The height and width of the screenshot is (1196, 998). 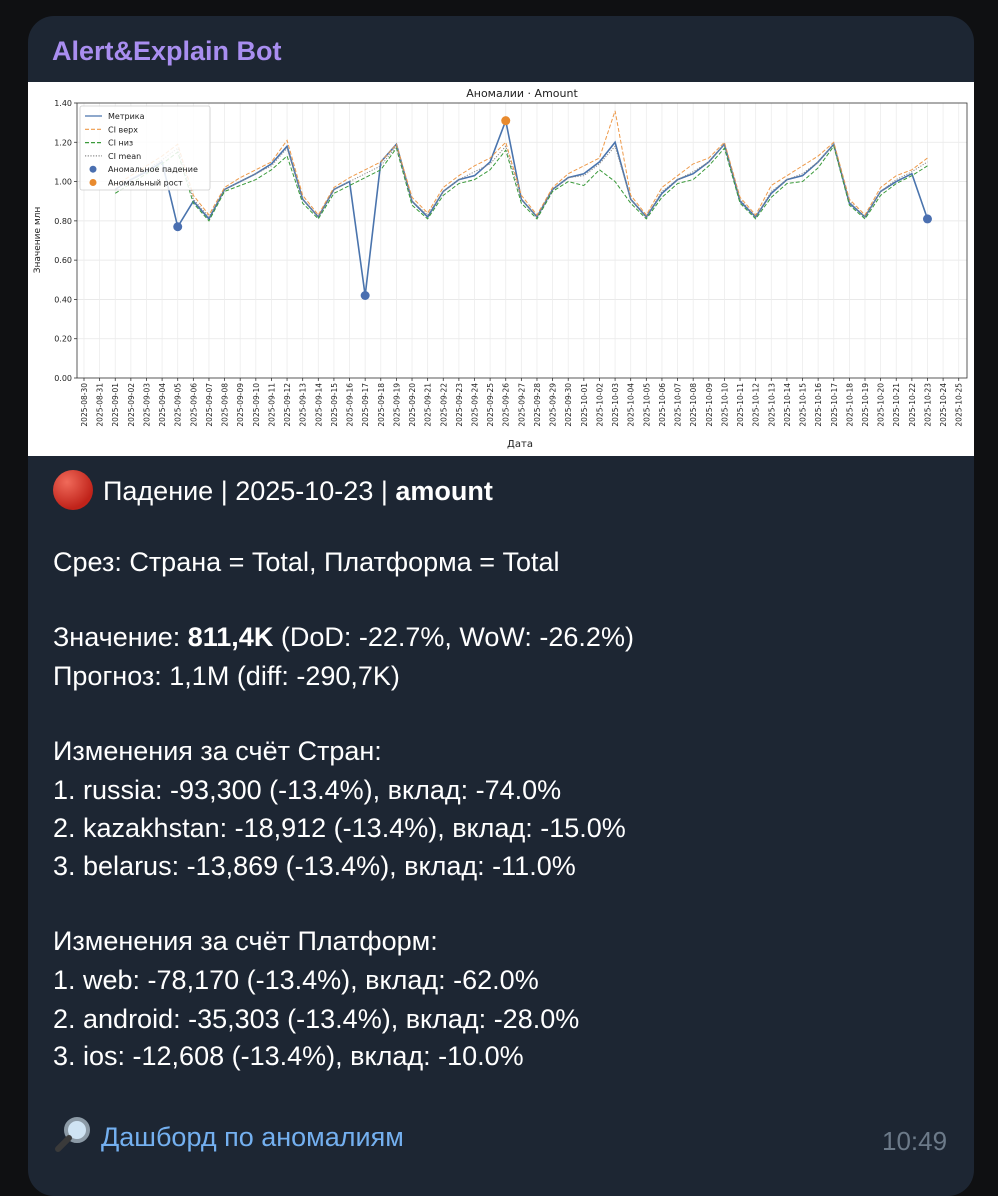 What do you see at coordinates (63, 378) in the screenshot?
I see `y-tick-label: 0.00` at bounding box center [63, 378].